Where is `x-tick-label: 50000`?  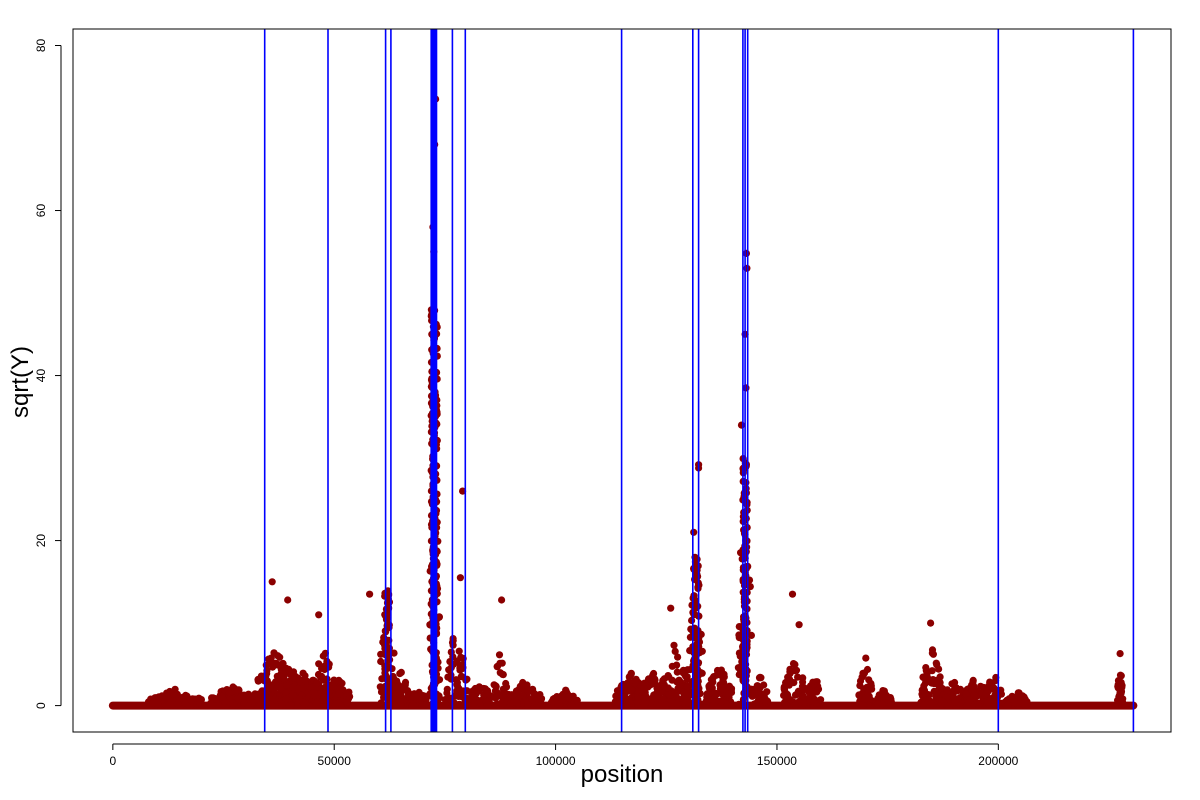 x-tick-label: 50000 is located at coordinates (335, 761).